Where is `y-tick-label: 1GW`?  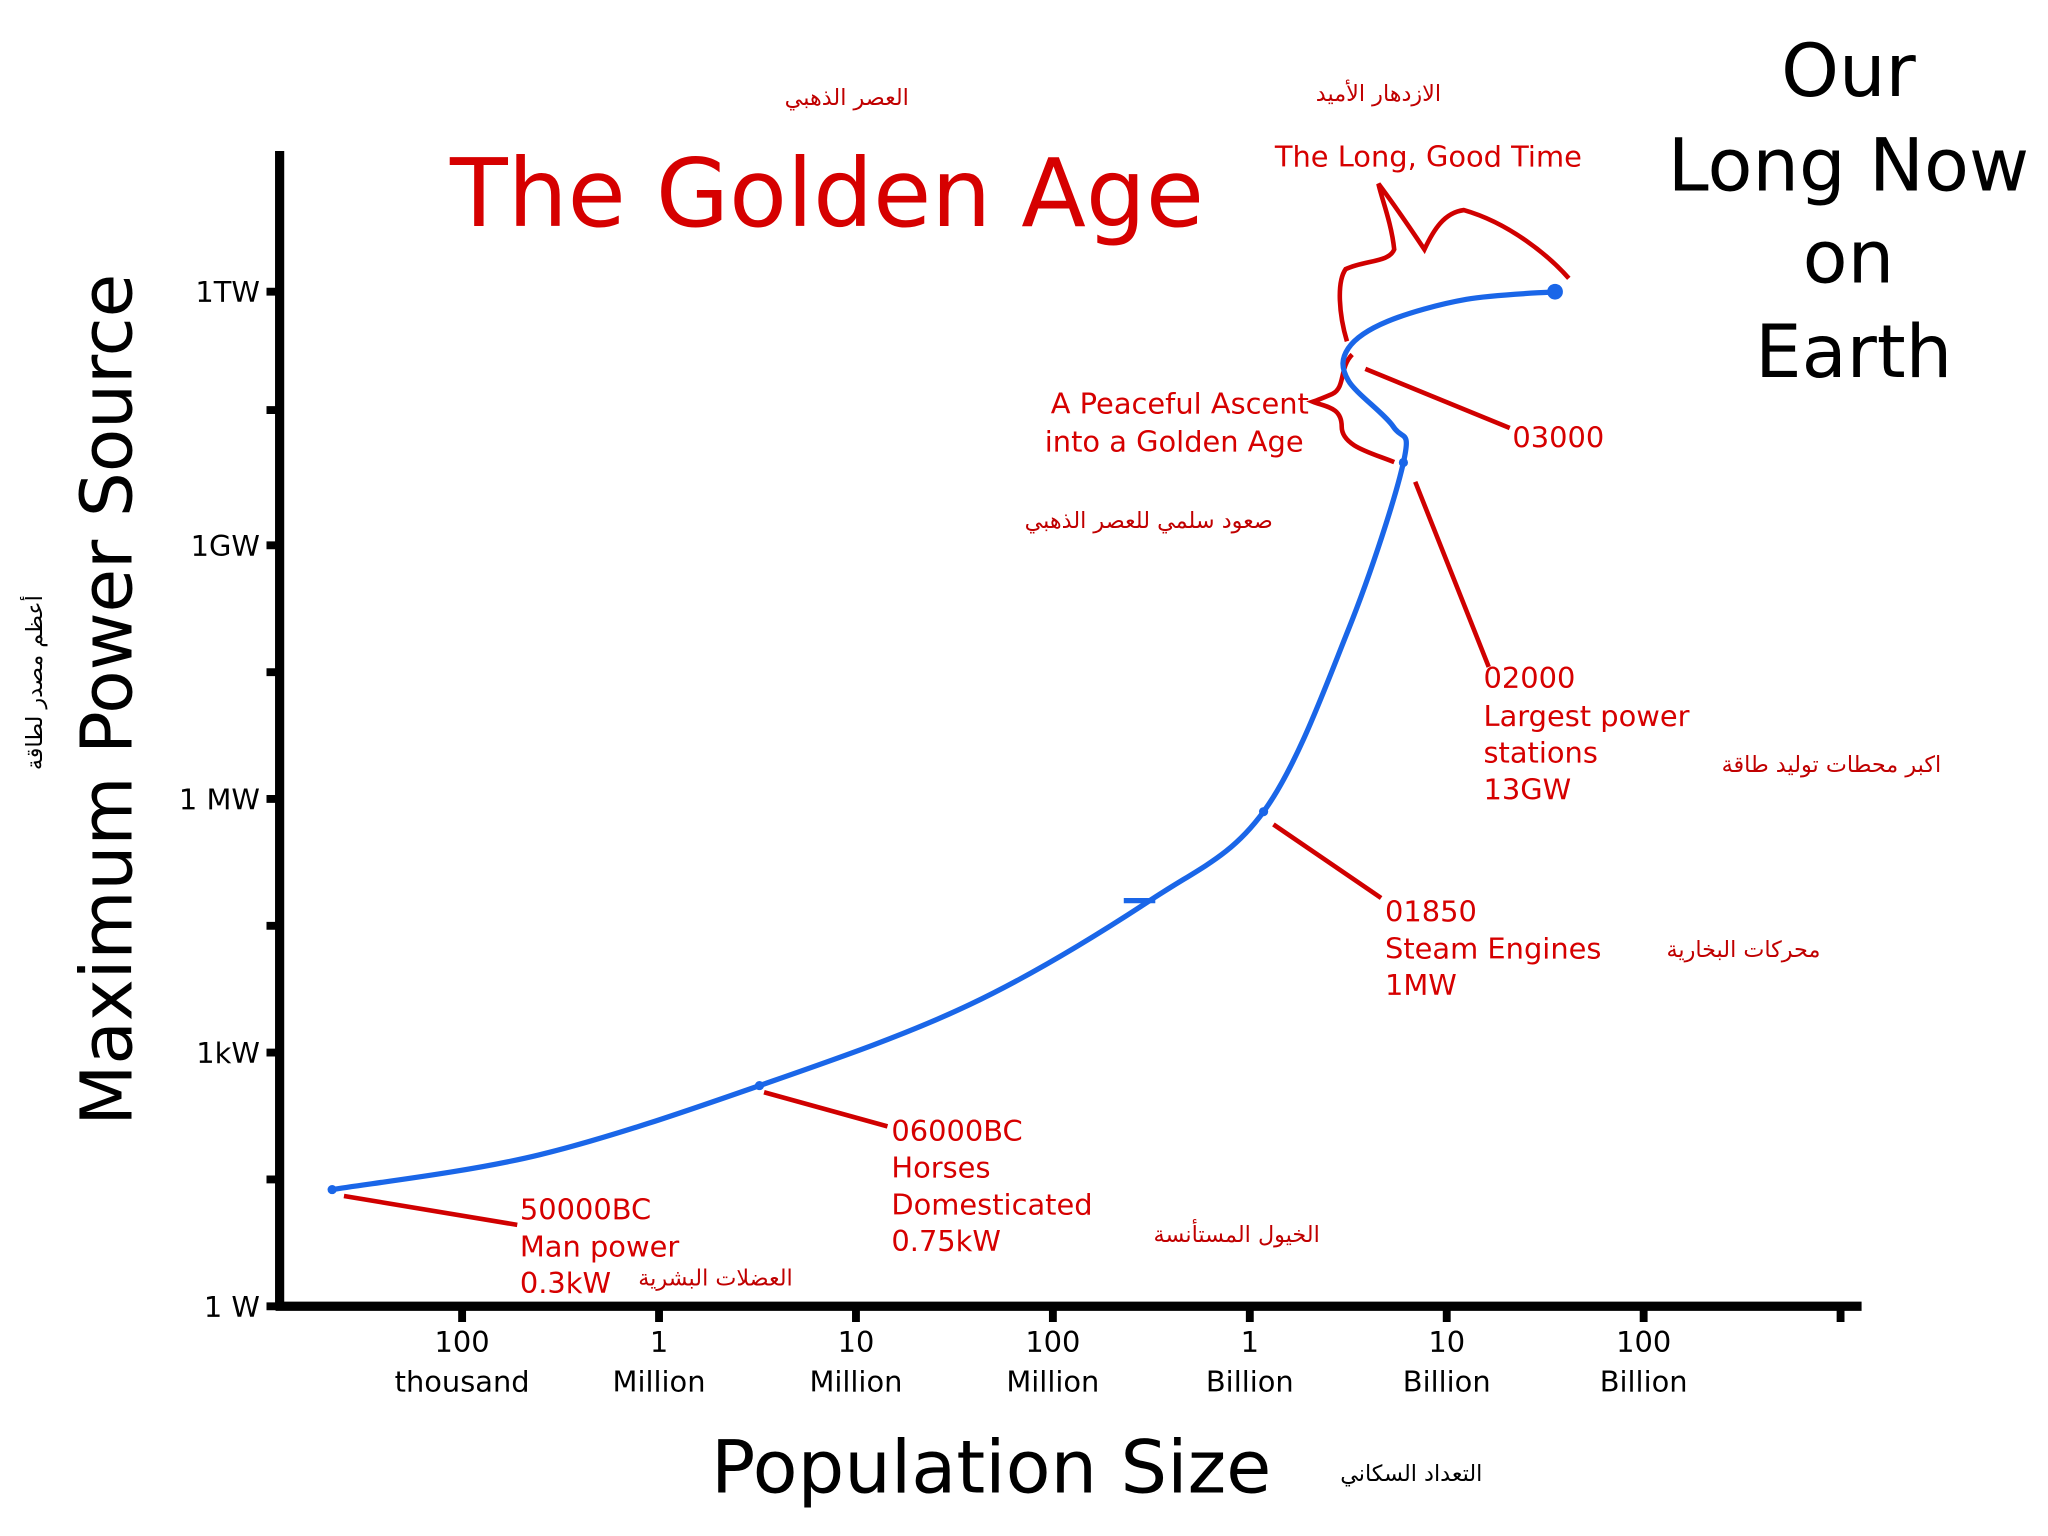
y-tick-label: 1GW is located at coordinates (225, 546).